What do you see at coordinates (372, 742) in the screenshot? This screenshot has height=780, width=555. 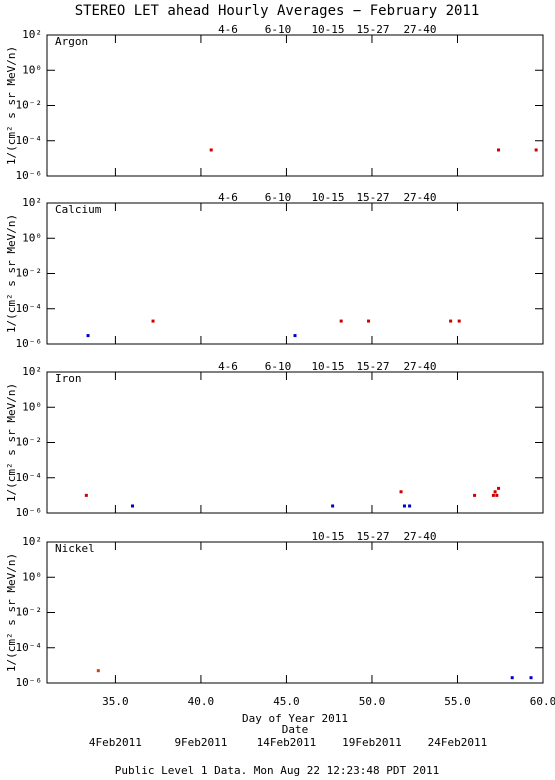 I see `x2-tick-label: 19Feb2011` at bounding box center [372, 742].